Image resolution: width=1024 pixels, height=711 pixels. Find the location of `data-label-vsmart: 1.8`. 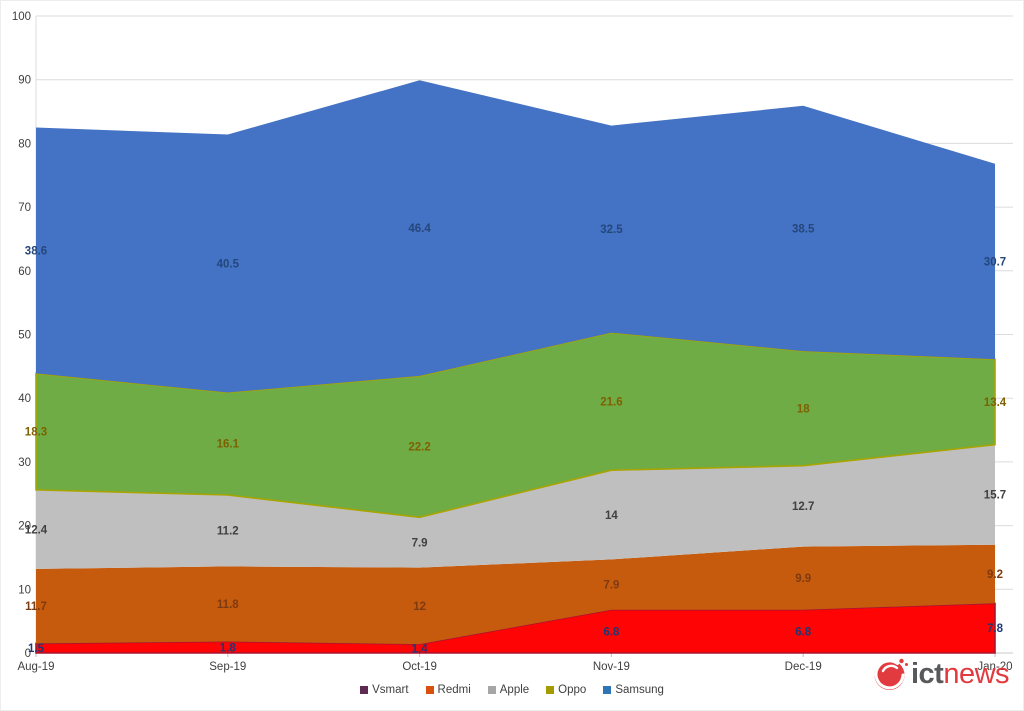

data-label-vsmart: 1.8 is located at coordinates (228, 648).